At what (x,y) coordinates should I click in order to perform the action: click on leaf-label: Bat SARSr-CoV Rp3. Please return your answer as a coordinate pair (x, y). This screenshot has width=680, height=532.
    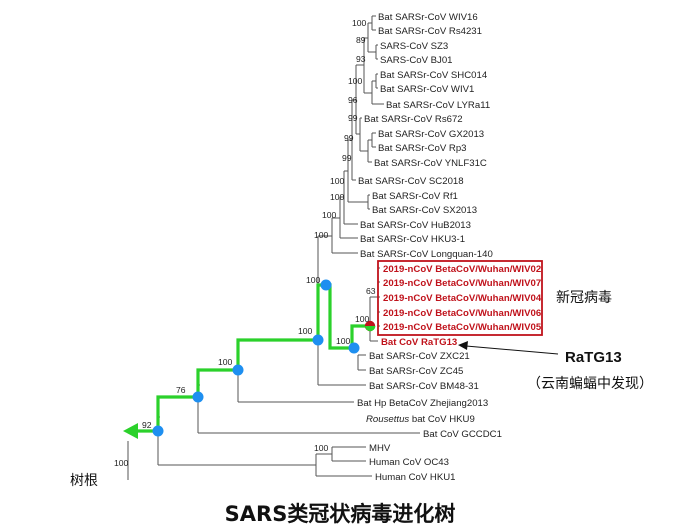
    Looking at the image, I should click on (422, 148).